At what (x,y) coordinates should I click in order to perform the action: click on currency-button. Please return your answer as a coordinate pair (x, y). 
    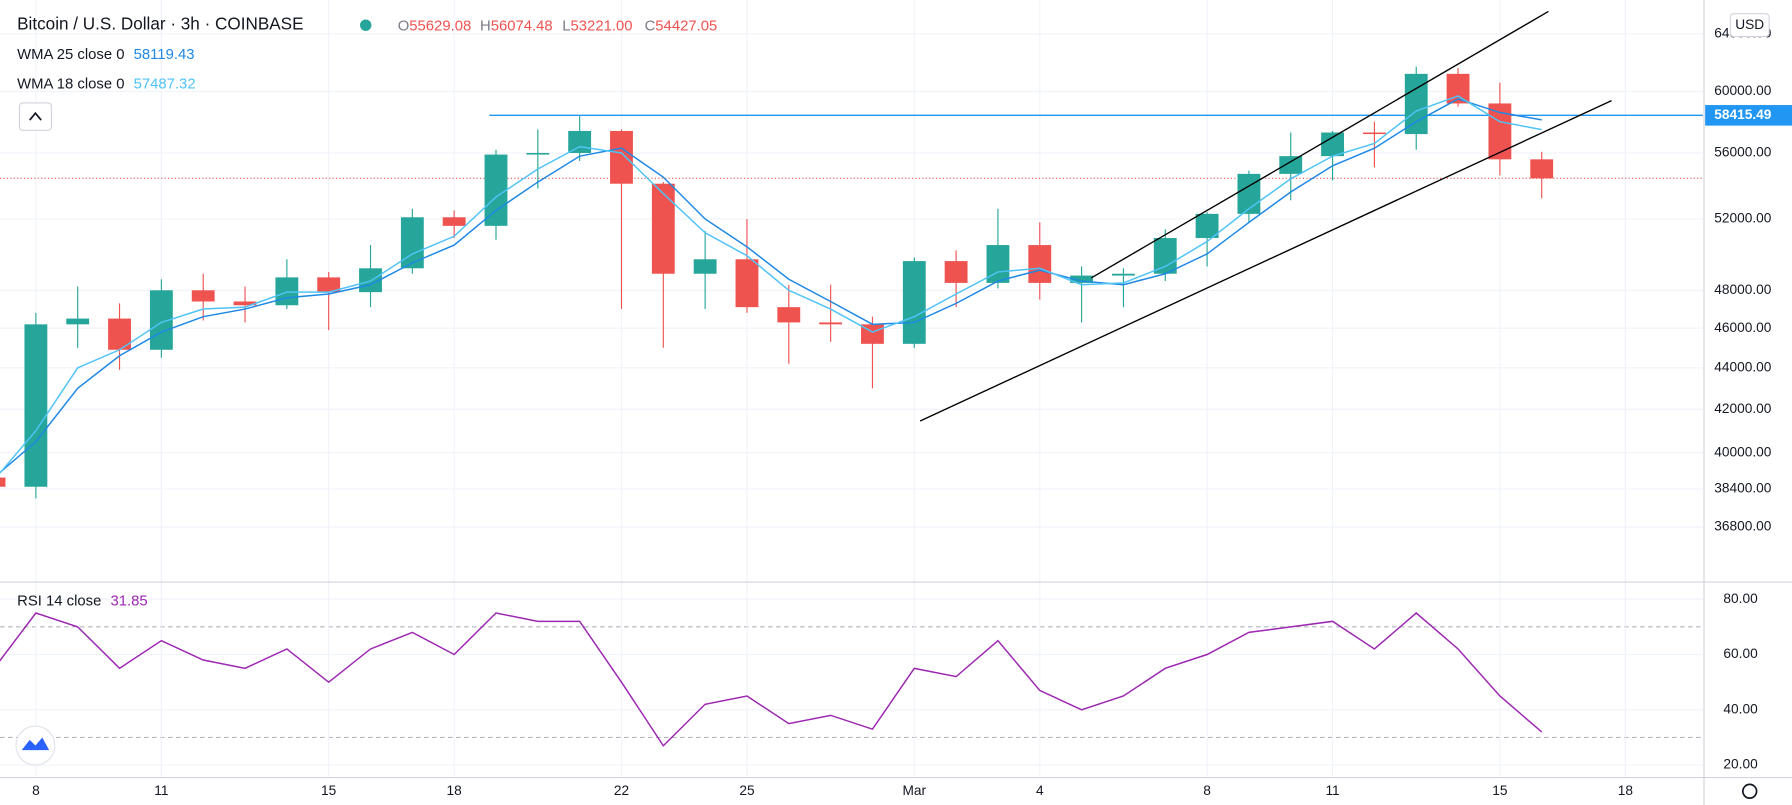
    Looking at the image, I should click on (1749, 25).